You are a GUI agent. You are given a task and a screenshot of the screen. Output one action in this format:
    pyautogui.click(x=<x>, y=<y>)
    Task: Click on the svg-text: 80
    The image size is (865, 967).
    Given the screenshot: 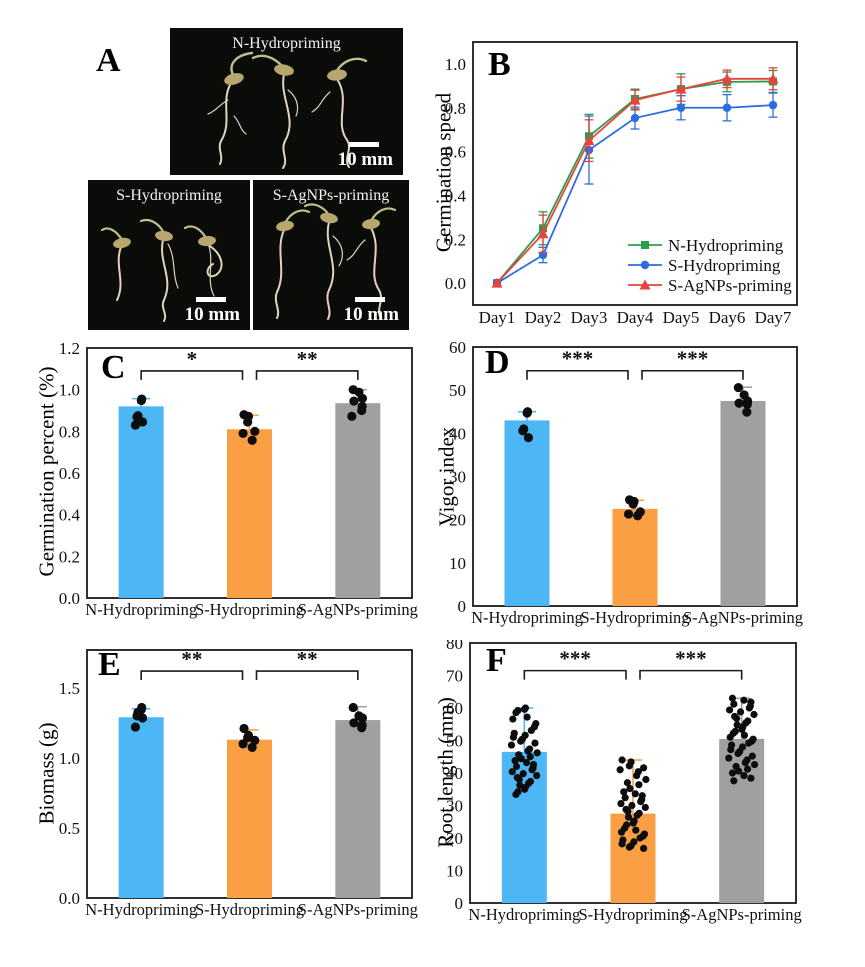 What is the action you would take?
    pyautogui.click(x=454, y=646)
    